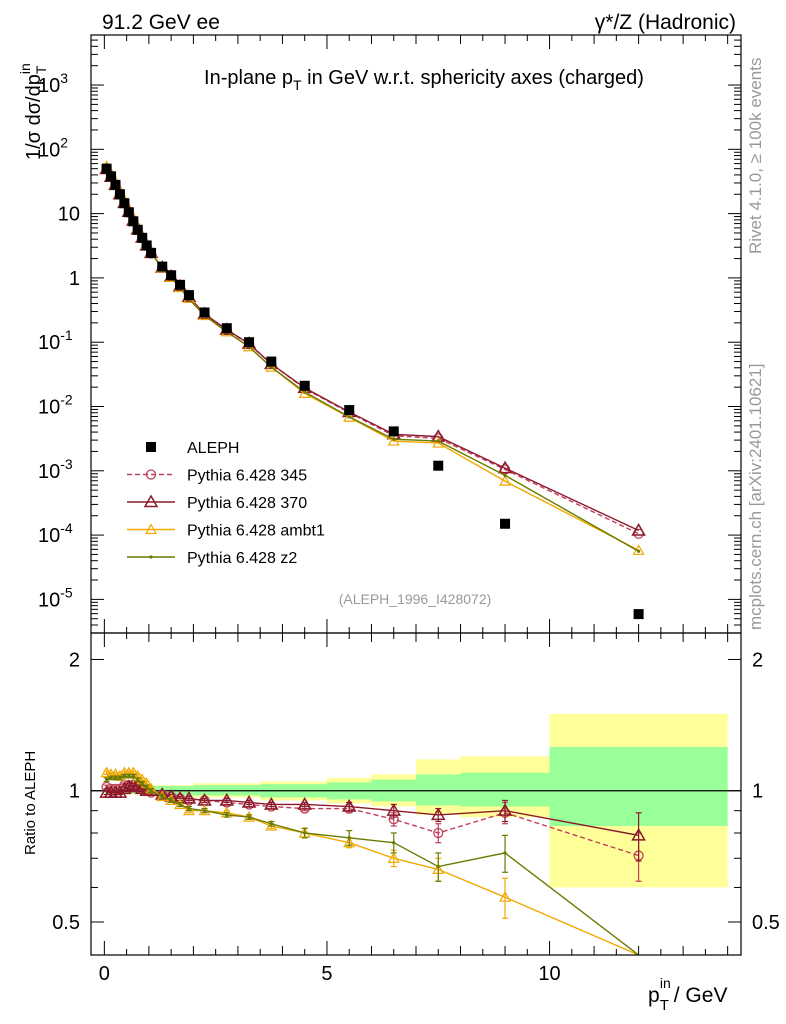  Describe the element at coordinates (55, 469) in the screenshot. I see `main-y-tick-label: 10⁻³` at that location.